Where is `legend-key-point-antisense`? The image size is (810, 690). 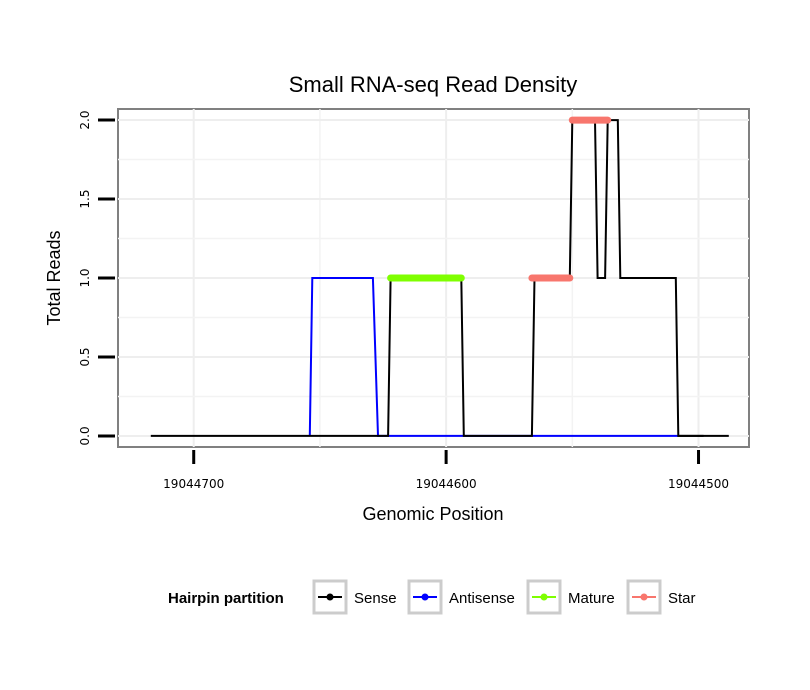
legend-key-point-antisense is located at coordinates (425, 597).